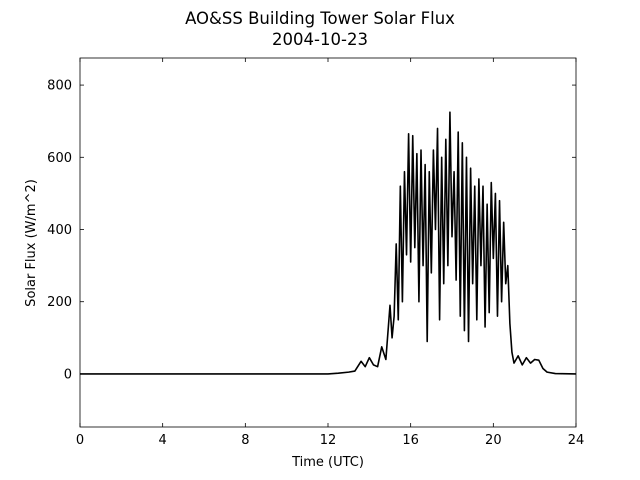  I want to click on chart-subtitle: 2004-10-23, so click(320, 39).